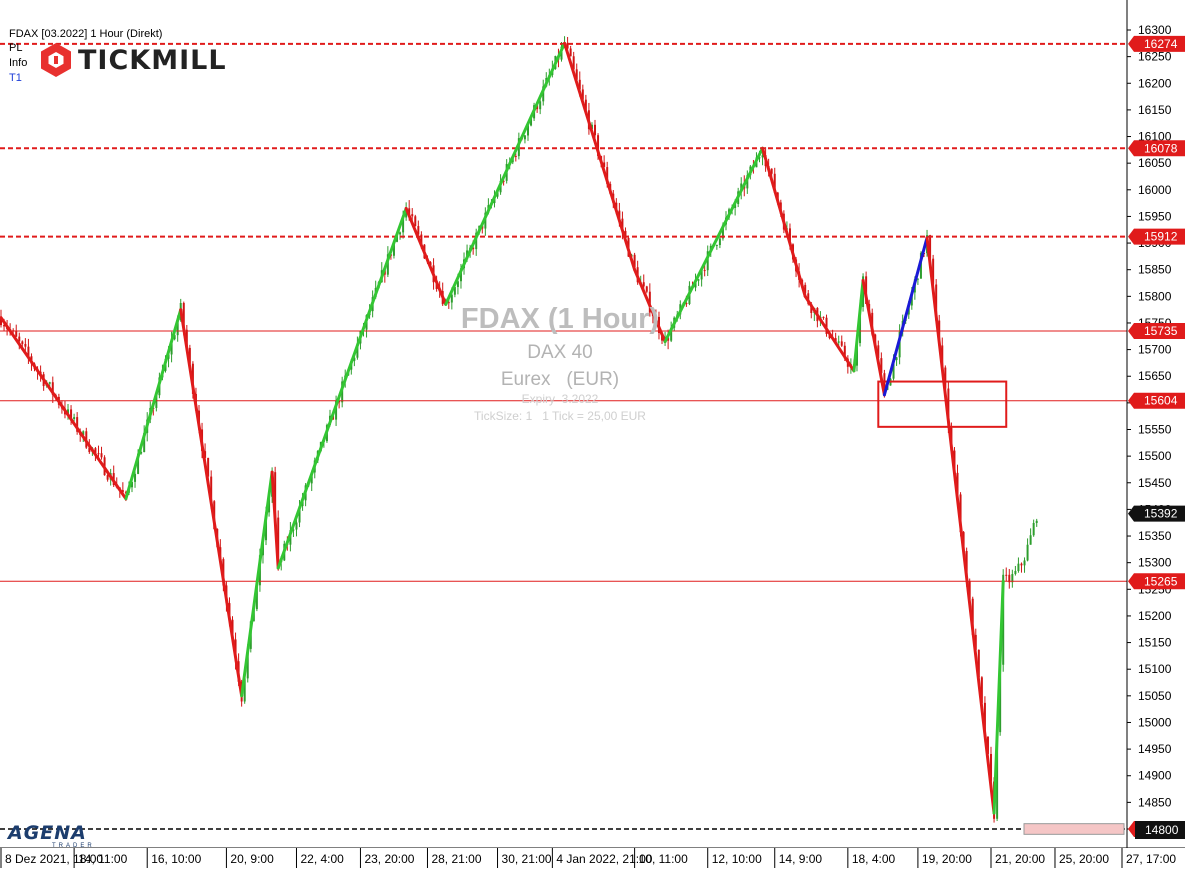  What do you see at coordinates (1161, 331) in the screenshot?
I see `price-tag-label: 15735` at bounding box center [1161, 331].